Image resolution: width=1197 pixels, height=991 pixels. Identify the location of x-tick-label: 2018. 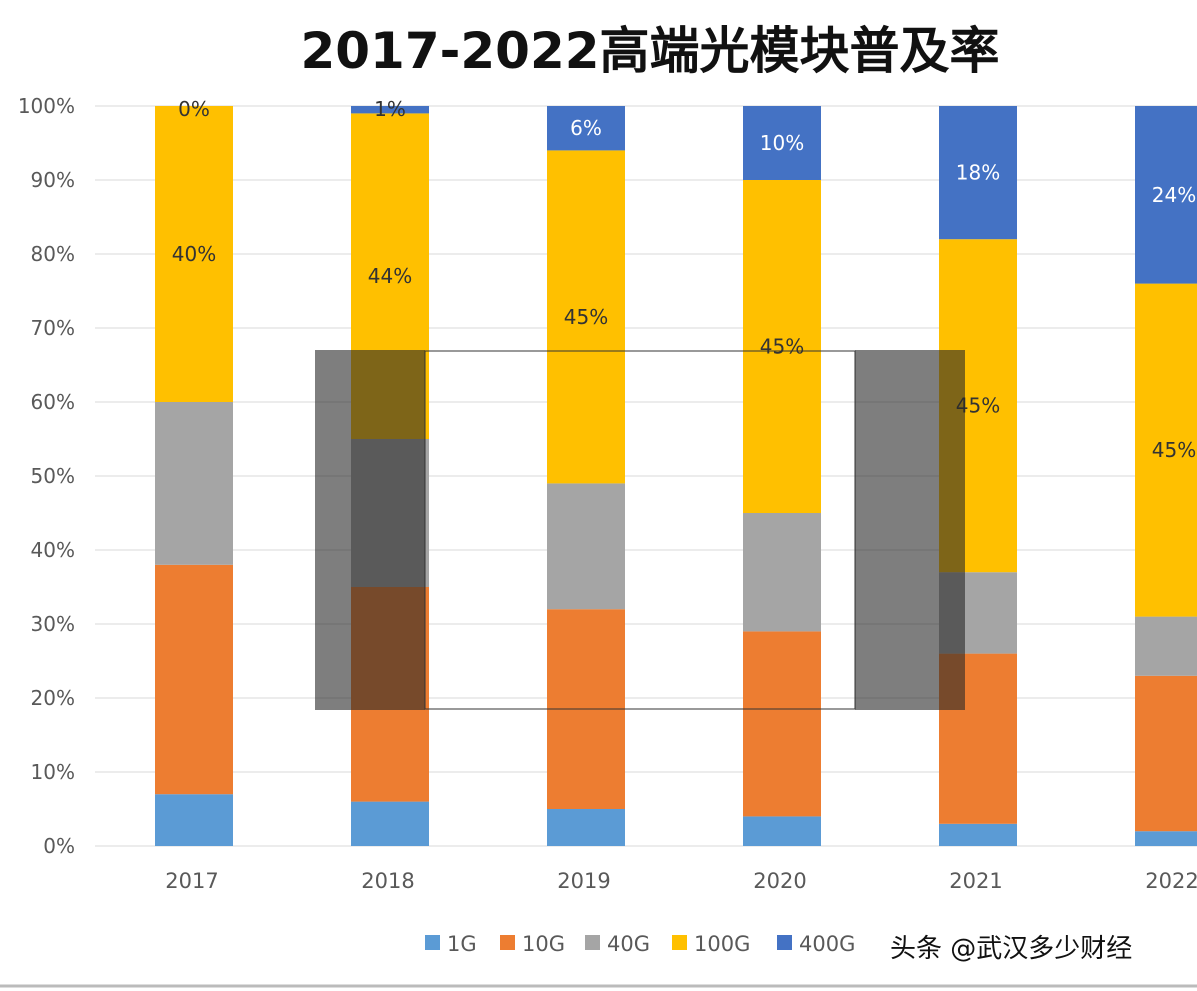
(387, 881).